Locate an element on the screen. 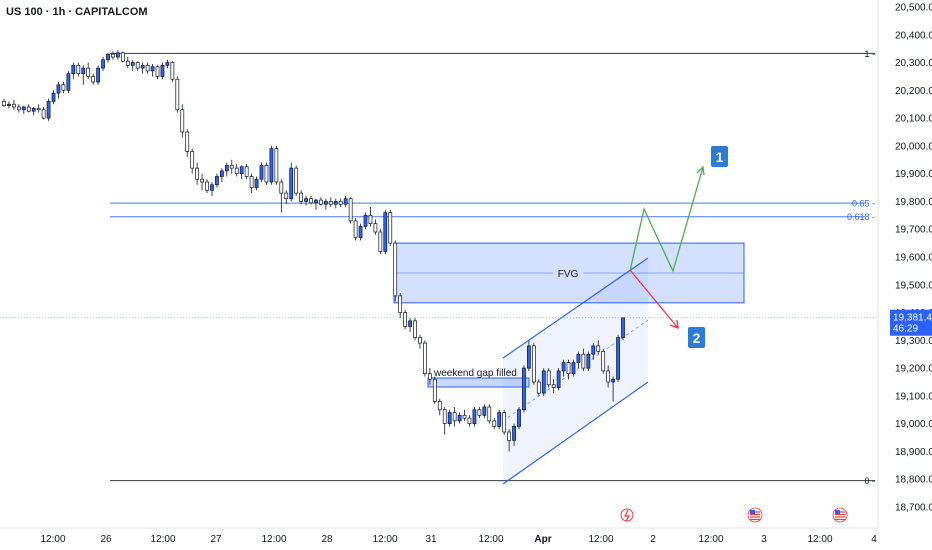 This screenshot has height=550, width=932. scenario-1-label: 1 is located at coordinates (720, 157).